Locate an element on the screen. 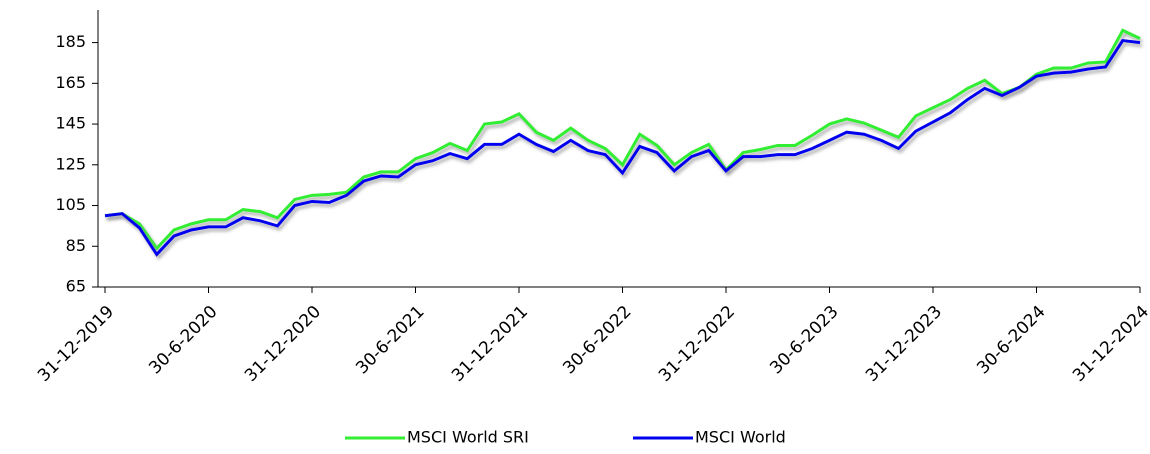 The height and width of the screenshot is (454, 1150). y-tick-label: 145 is located at coordinates (70, 123).